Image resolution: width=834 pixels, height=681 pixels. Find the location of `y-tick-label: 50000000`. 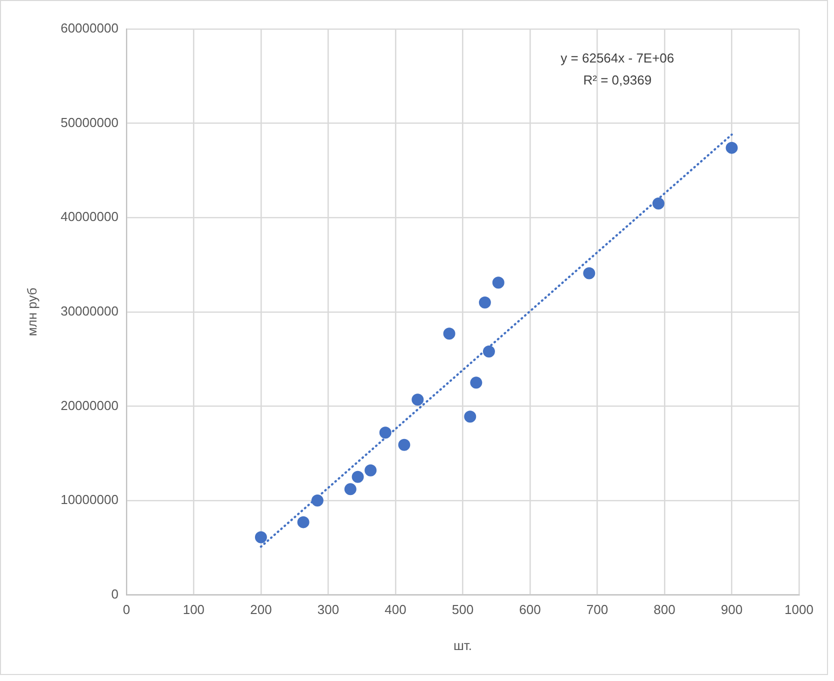

y-tick-label: 50000000 is located at coordinates (89, 122).